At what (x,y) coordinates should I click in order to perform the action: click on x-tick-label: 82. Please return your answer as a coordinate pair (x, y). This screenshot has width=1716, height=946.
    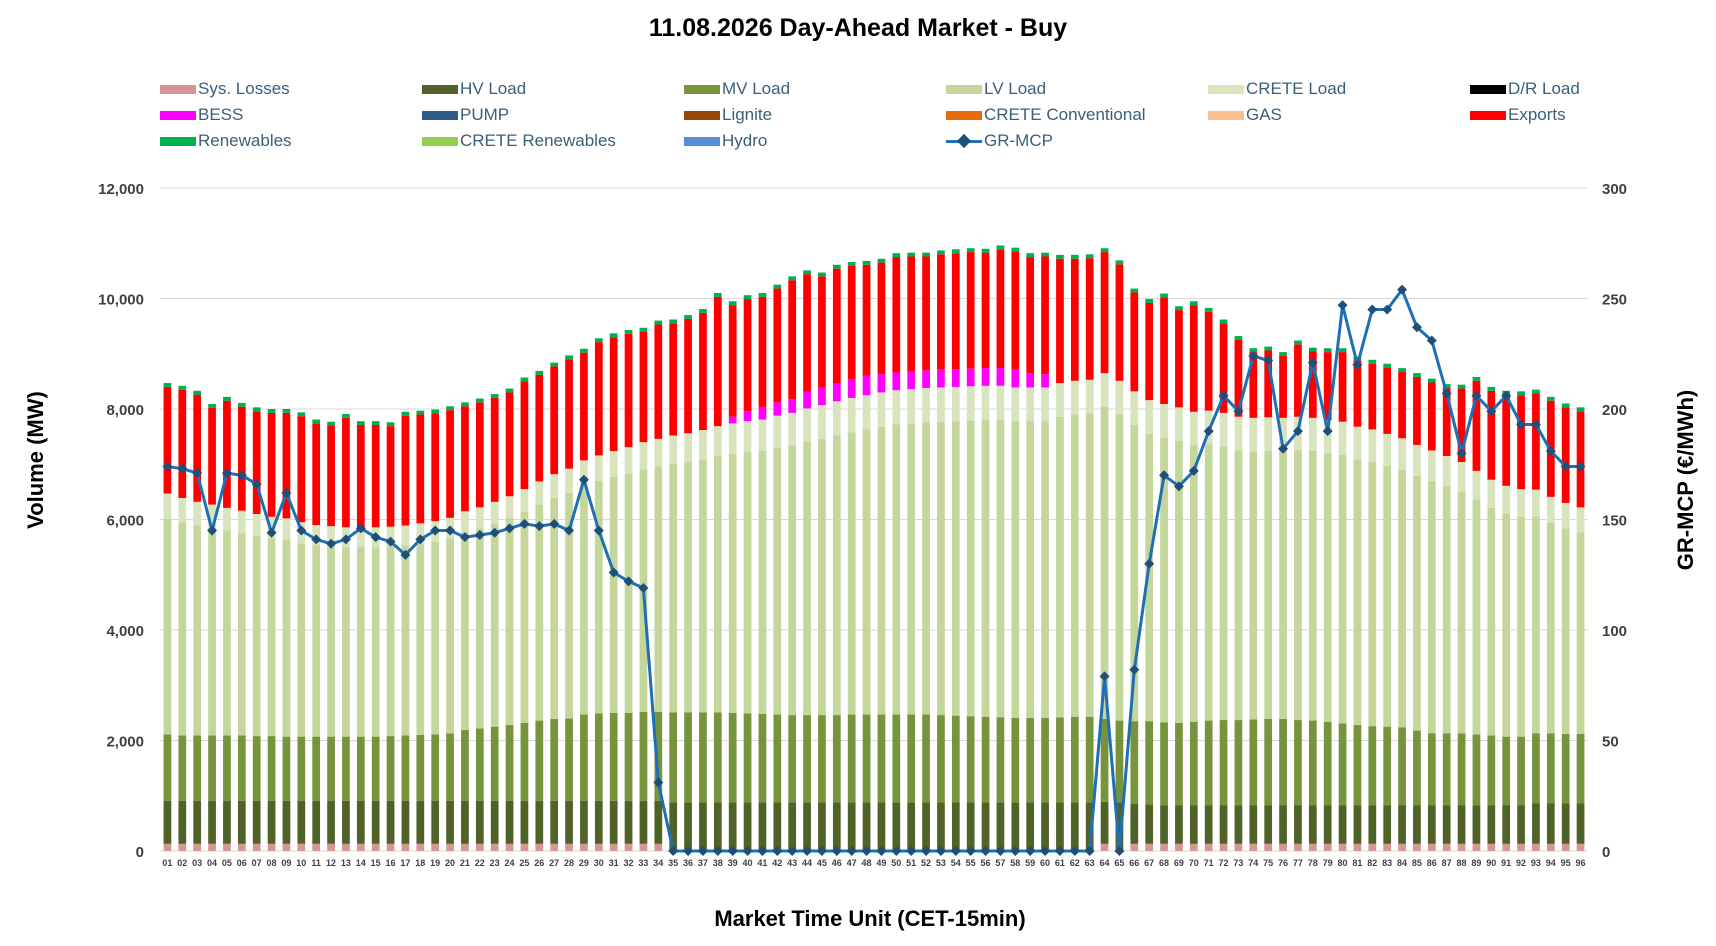
    Looking at the image, I should click on (1372, 863).